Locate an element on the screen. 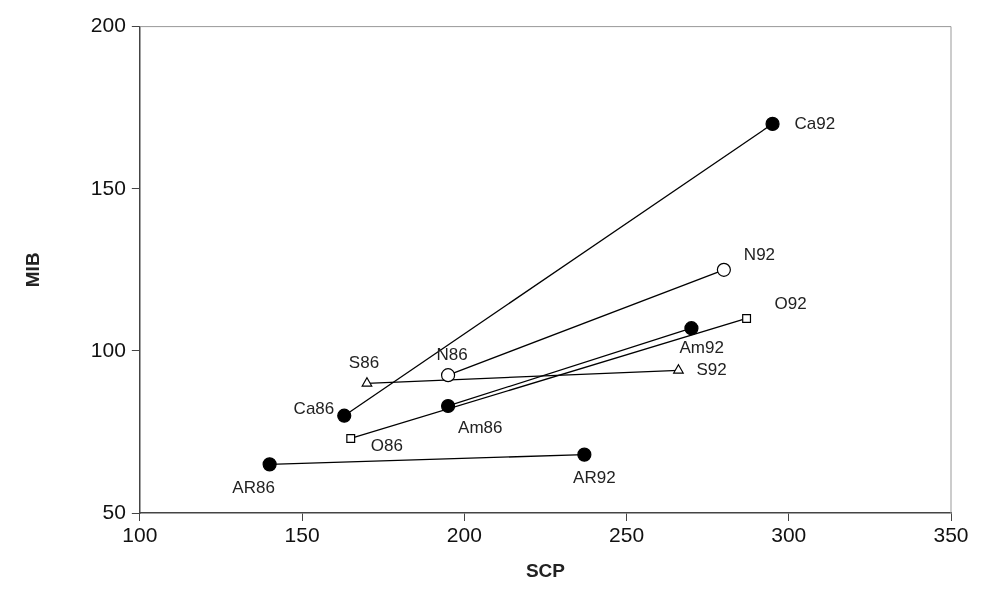  annotation: O86 is located at coordinates (386, 446).